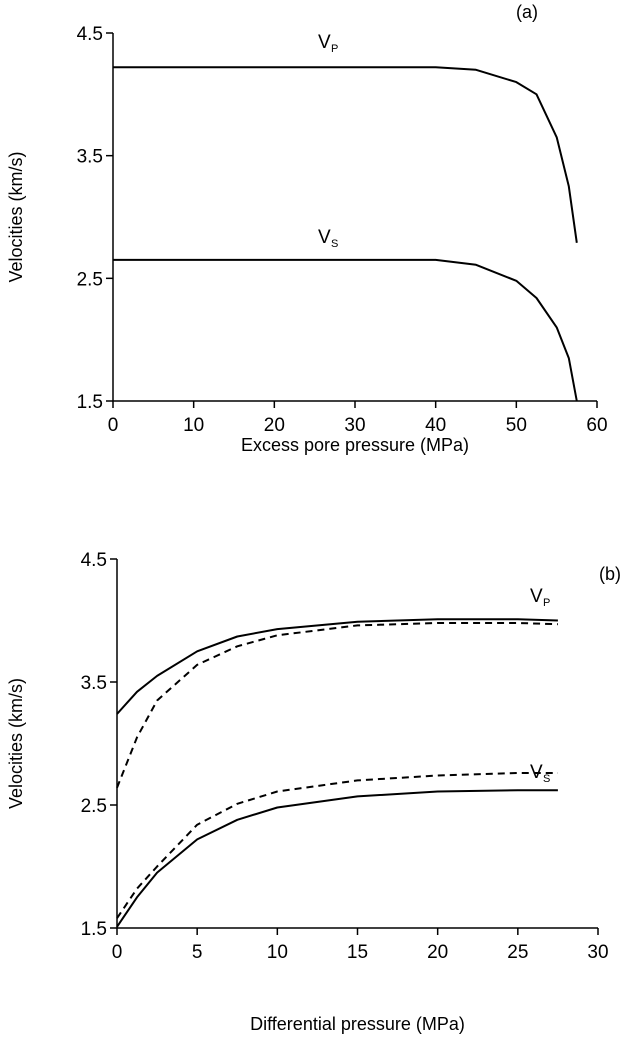  I want to click on x-tick-label: 60, so click(596, 425).